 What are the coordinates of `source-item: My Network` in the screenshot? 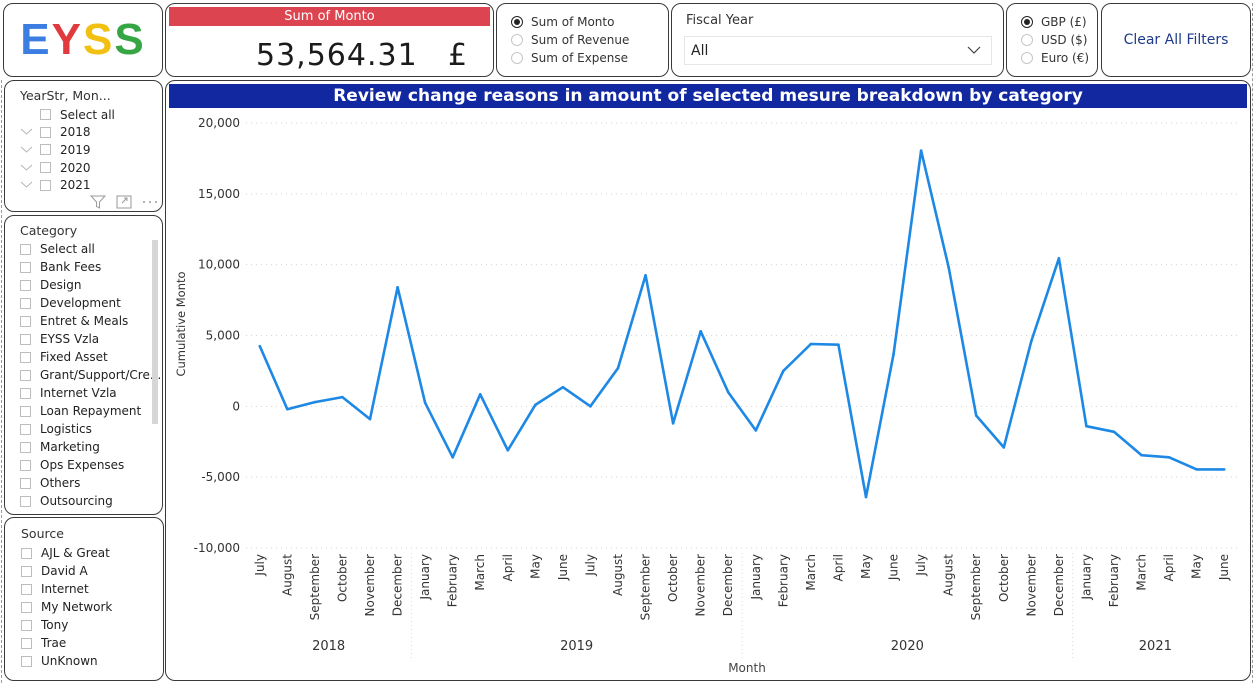 It's located at (92, 607).